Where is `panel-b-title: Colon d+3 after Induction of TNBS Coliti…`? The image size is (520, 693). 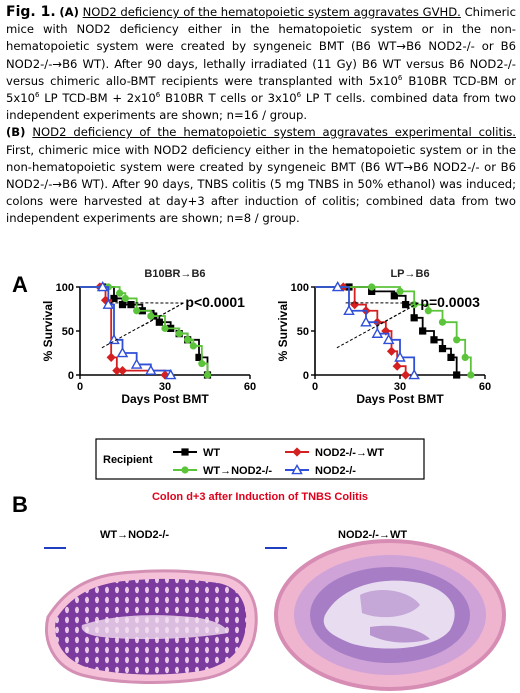
panel-b-title: Colon d+3 after Induction of TNBS Coliti… is located at coordinates (260, 497).